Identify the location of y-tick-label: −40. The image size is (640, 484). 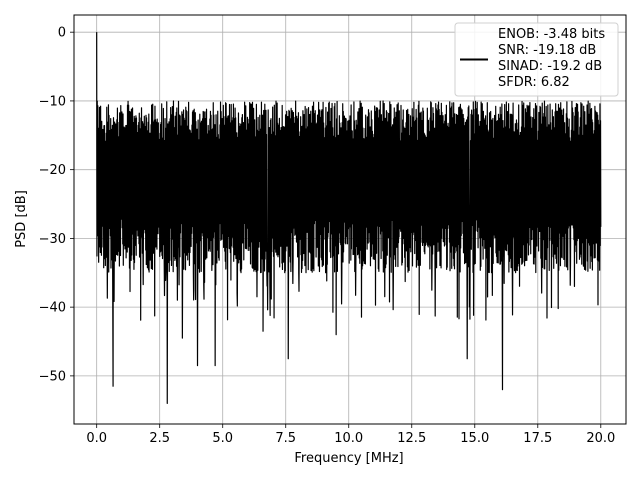
(52, 308).